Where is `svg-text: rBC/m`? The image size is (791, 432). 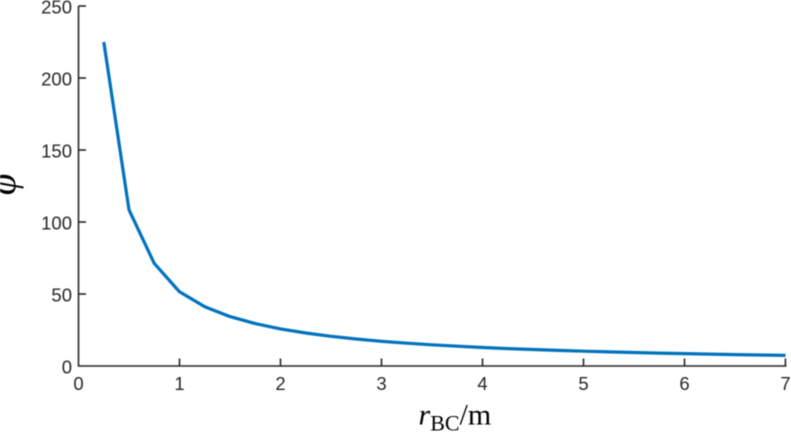
svg-text: rBC/m is located at coordinates (455, 415).